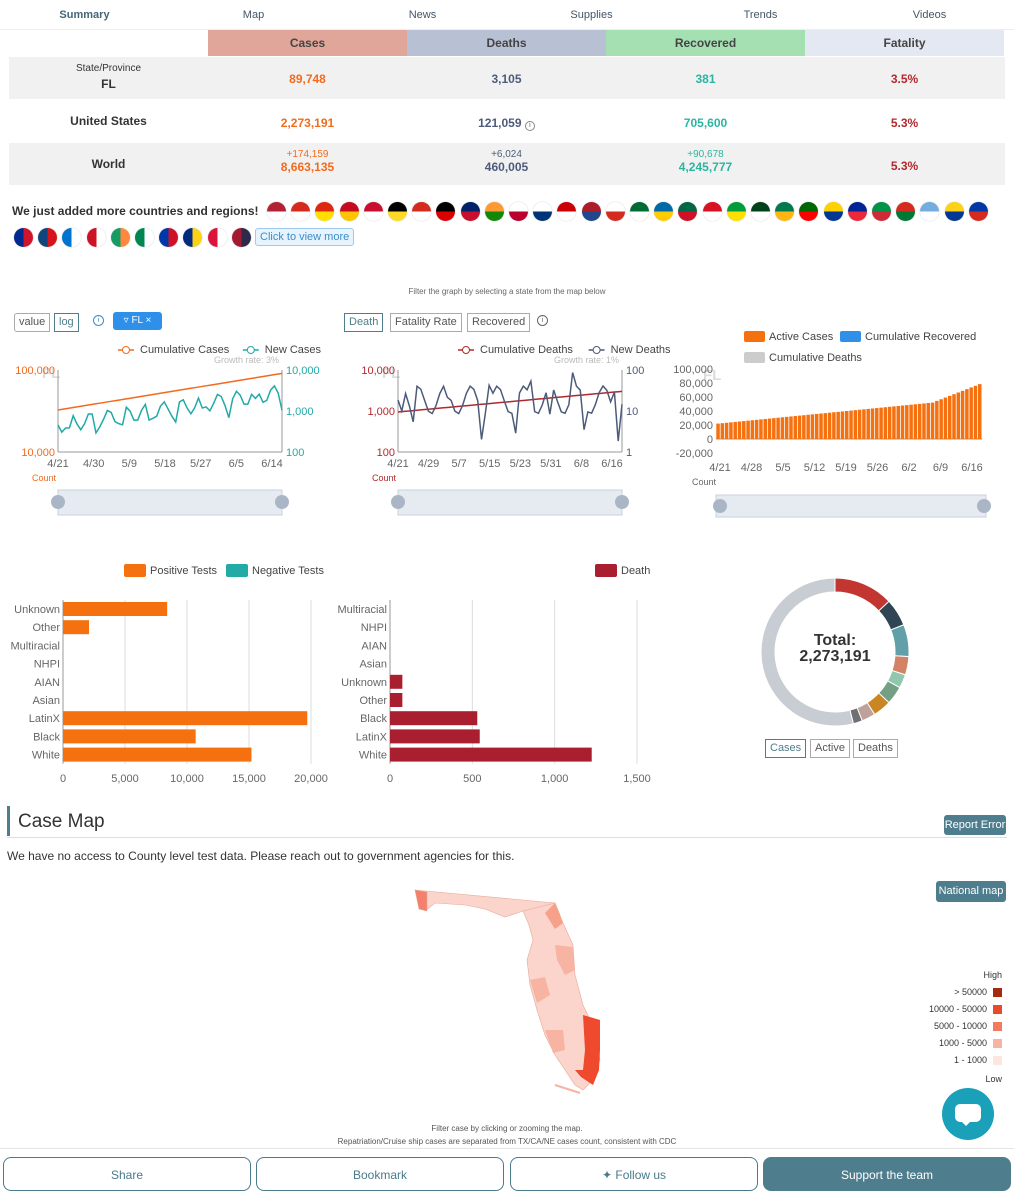 This screenshot has width=1014, height=1200. What do you see at coordinates (305, 237) in the screenshot?
I see `view-more-button: Click to view more` at bounding box center [305, 237].